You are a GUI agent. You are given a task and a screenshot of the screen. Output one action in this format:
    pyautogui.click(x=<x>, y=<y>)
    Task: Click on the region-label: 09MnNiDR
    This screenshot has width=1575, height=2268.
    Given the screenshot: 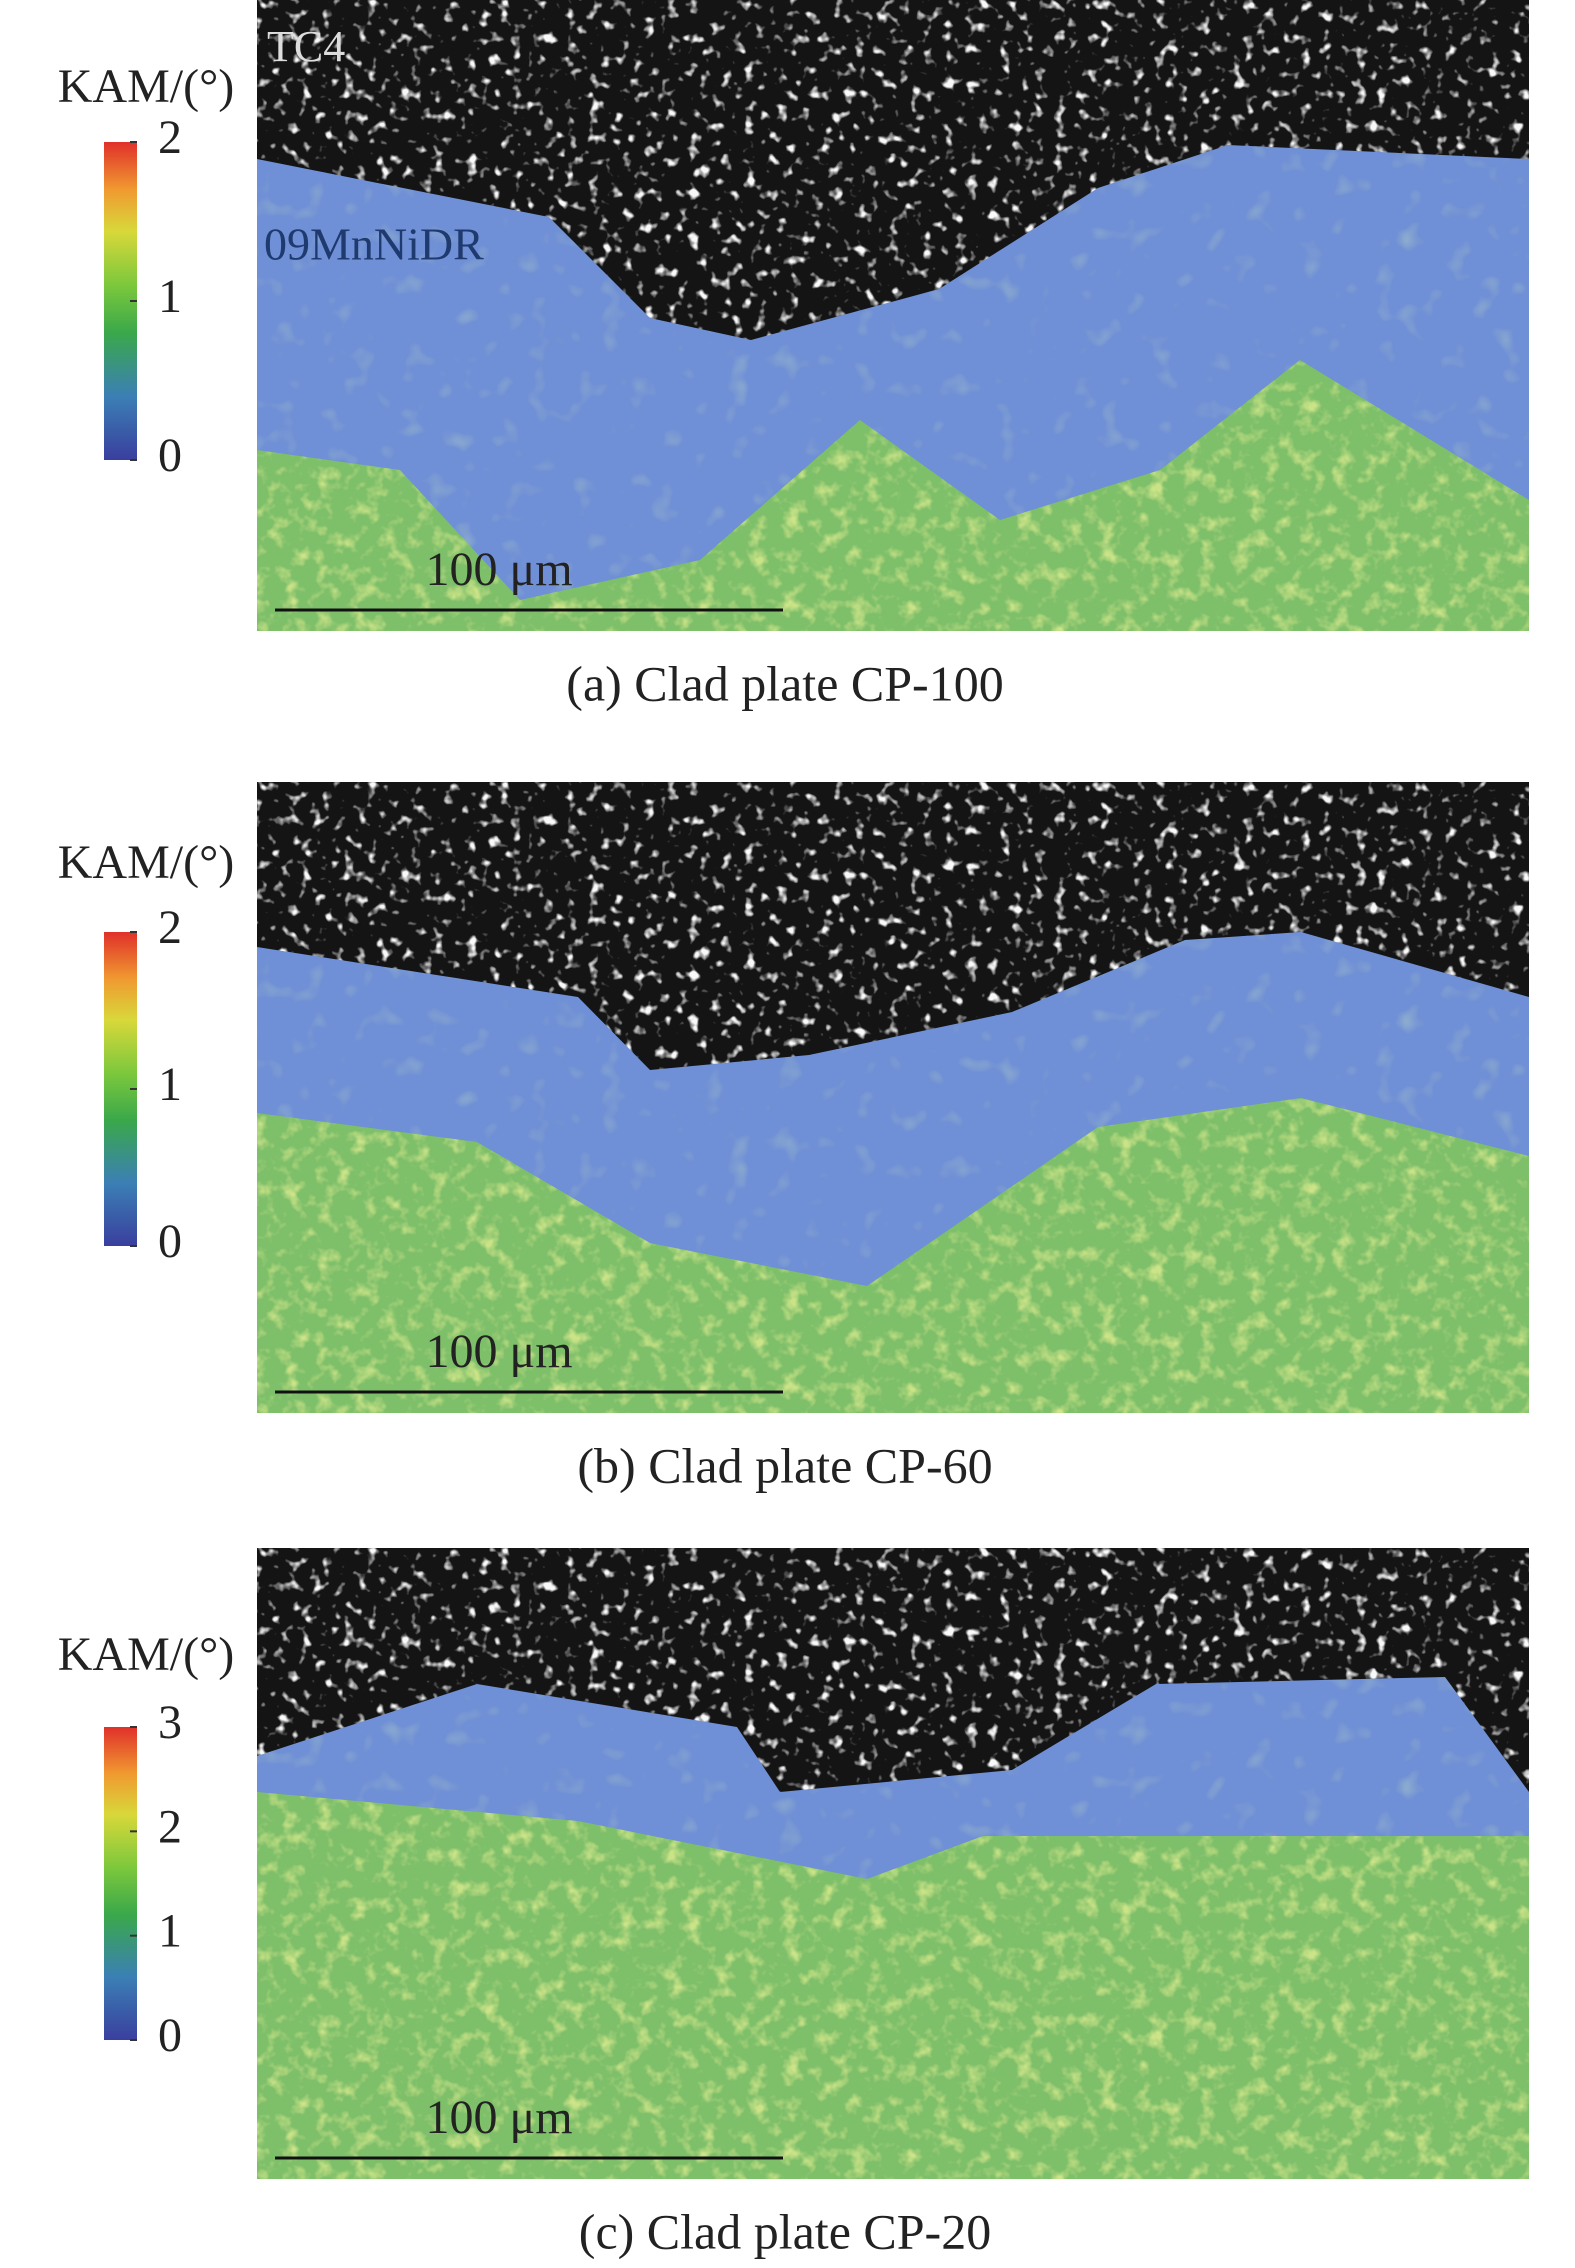 What is the action you would take?
    pyautogui.click(x=374, y=244)
    